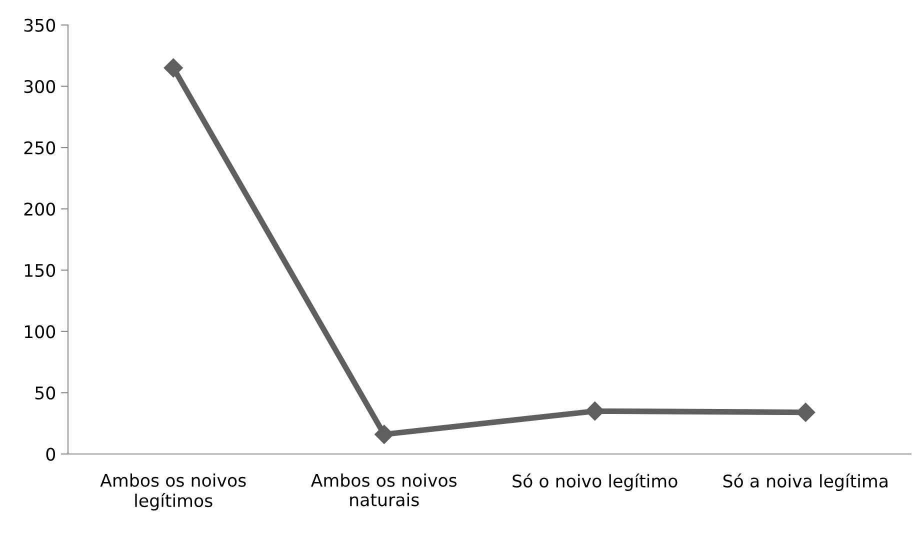 The image size is (912, 533). What do you see at coordinates (45, 393) in the screenshot?
I see `y-tick-label: 50` at bounding box center [45, 393].